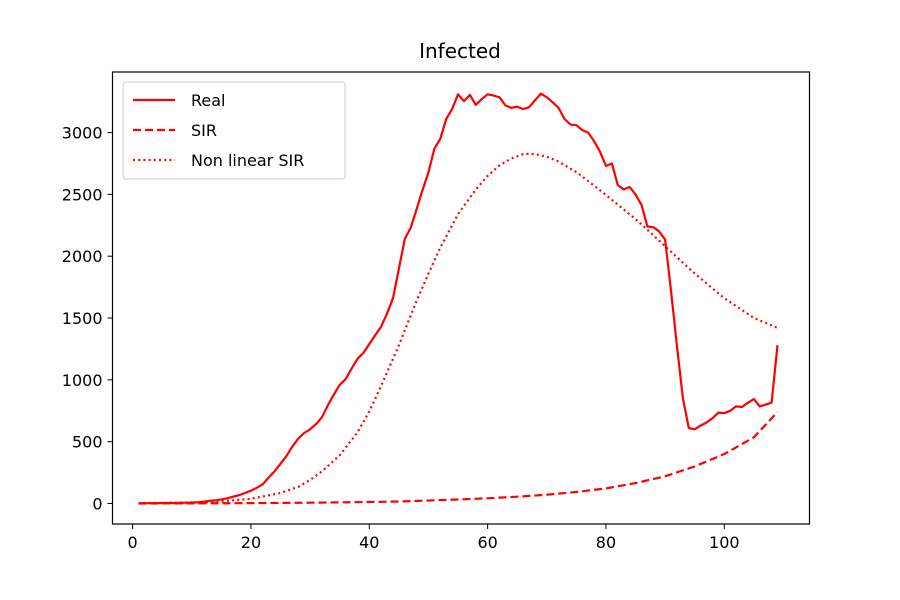  What do you see at coordinates (724, 542) in the screenshot?
I see `x-tick-label: 100` at bounding box center [724, 542].